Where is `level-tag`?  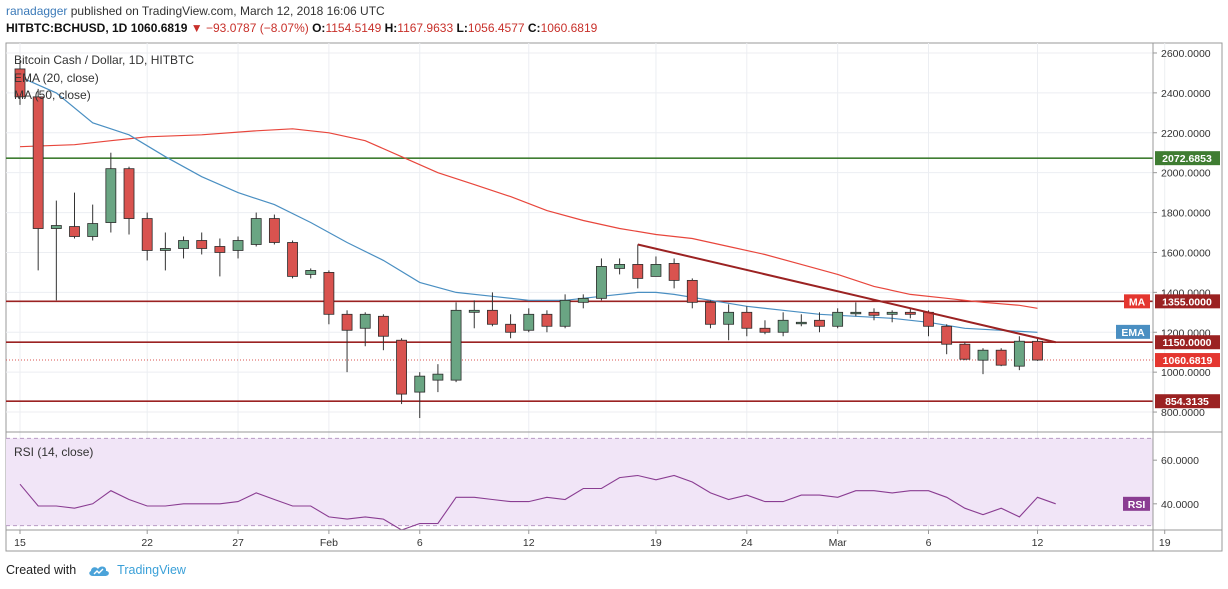
level-tag is located at coordinates (1187, 401).